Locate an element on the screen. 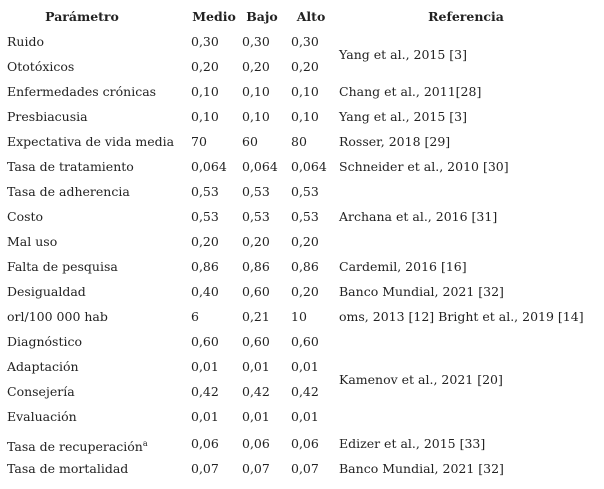 This screenshot has height=489, width=604. footnote-mark: a is located at coordinates (145, 443).